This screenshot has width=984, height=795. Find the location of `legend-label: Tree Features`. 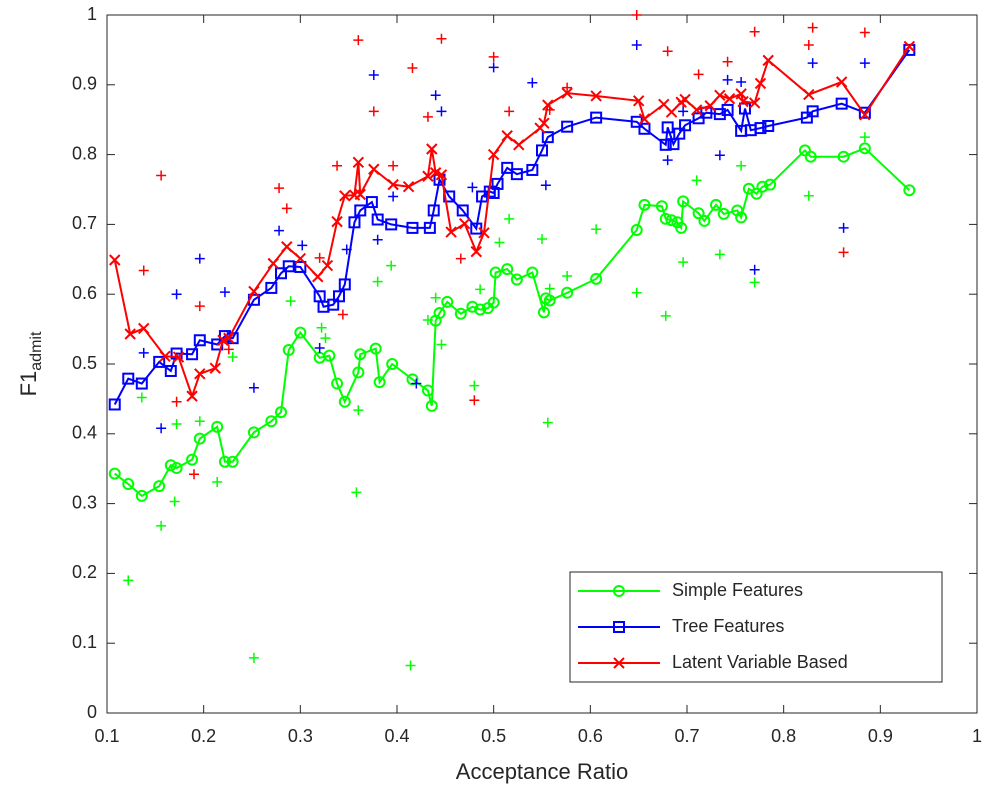

legend-label: Tree Features is located at coordinates (728, 626).